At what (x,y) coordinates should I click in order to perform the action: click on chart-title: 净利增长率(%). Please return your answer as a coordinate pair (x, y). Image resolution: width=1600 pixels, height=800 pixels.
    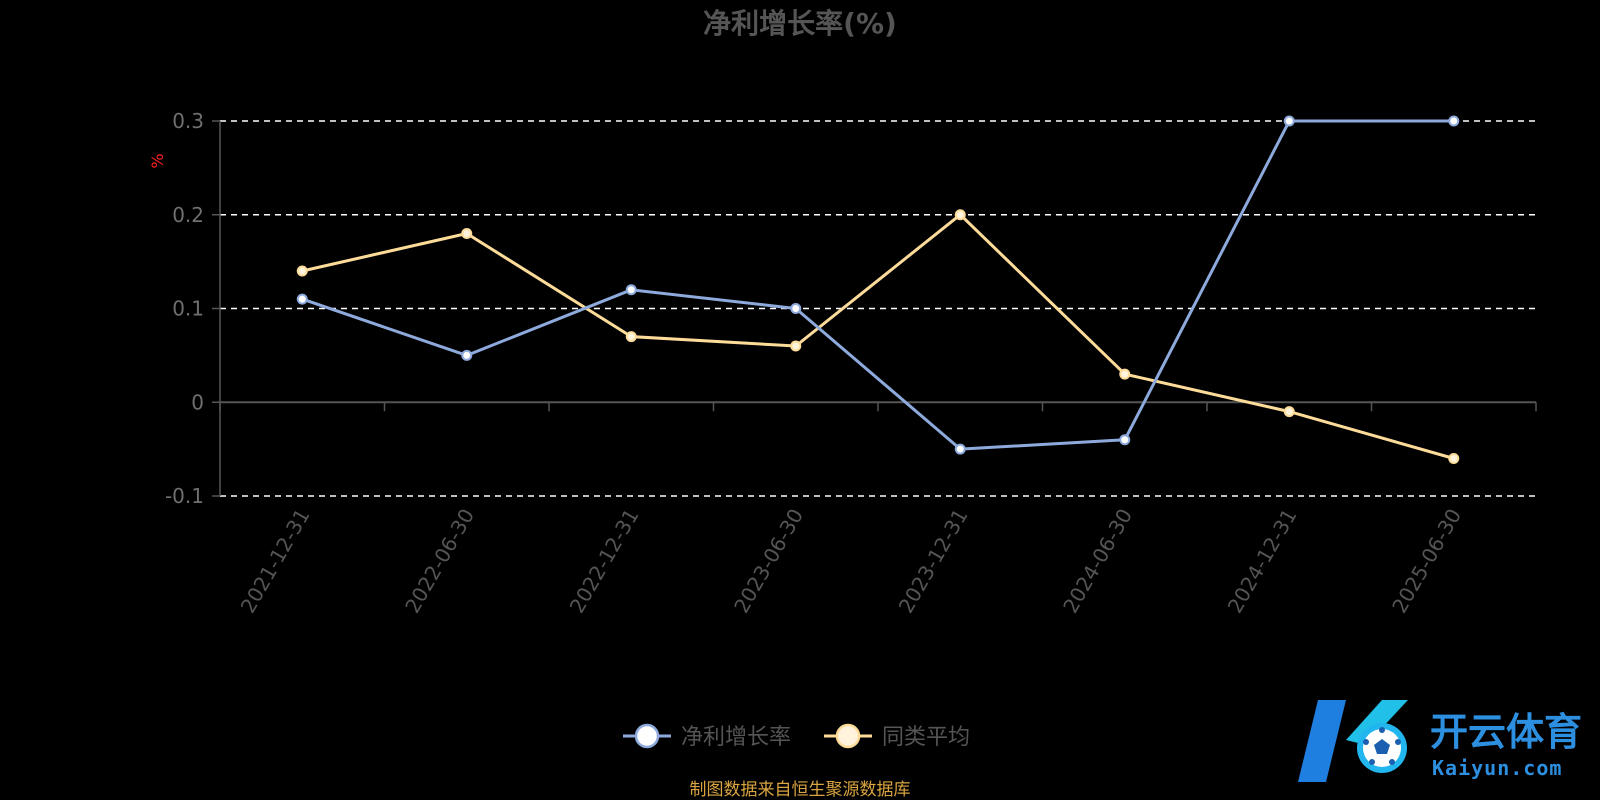
    Looking at the image, I should click on (800, 23).